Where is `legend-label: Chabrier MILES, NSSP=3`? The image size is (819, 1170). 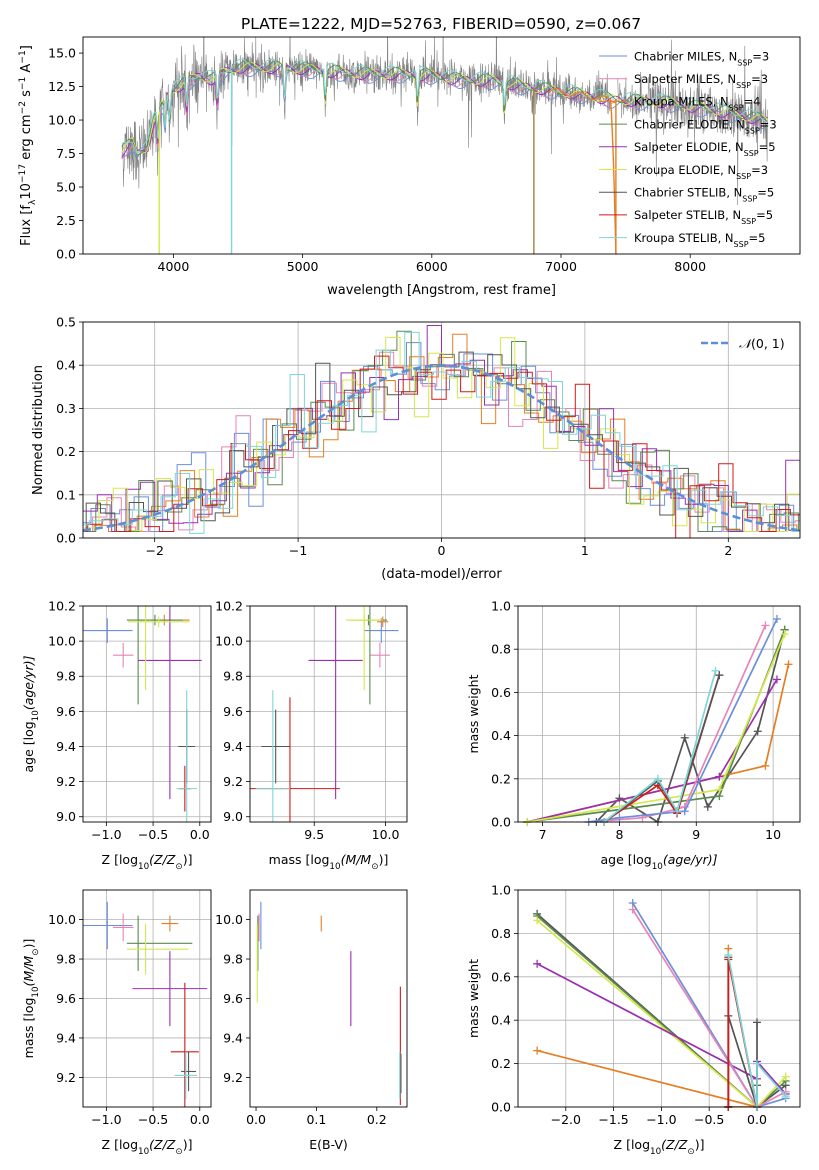
legend-label: Chabrier MILES, NSSP=3 is located at coordinates (701, 58).